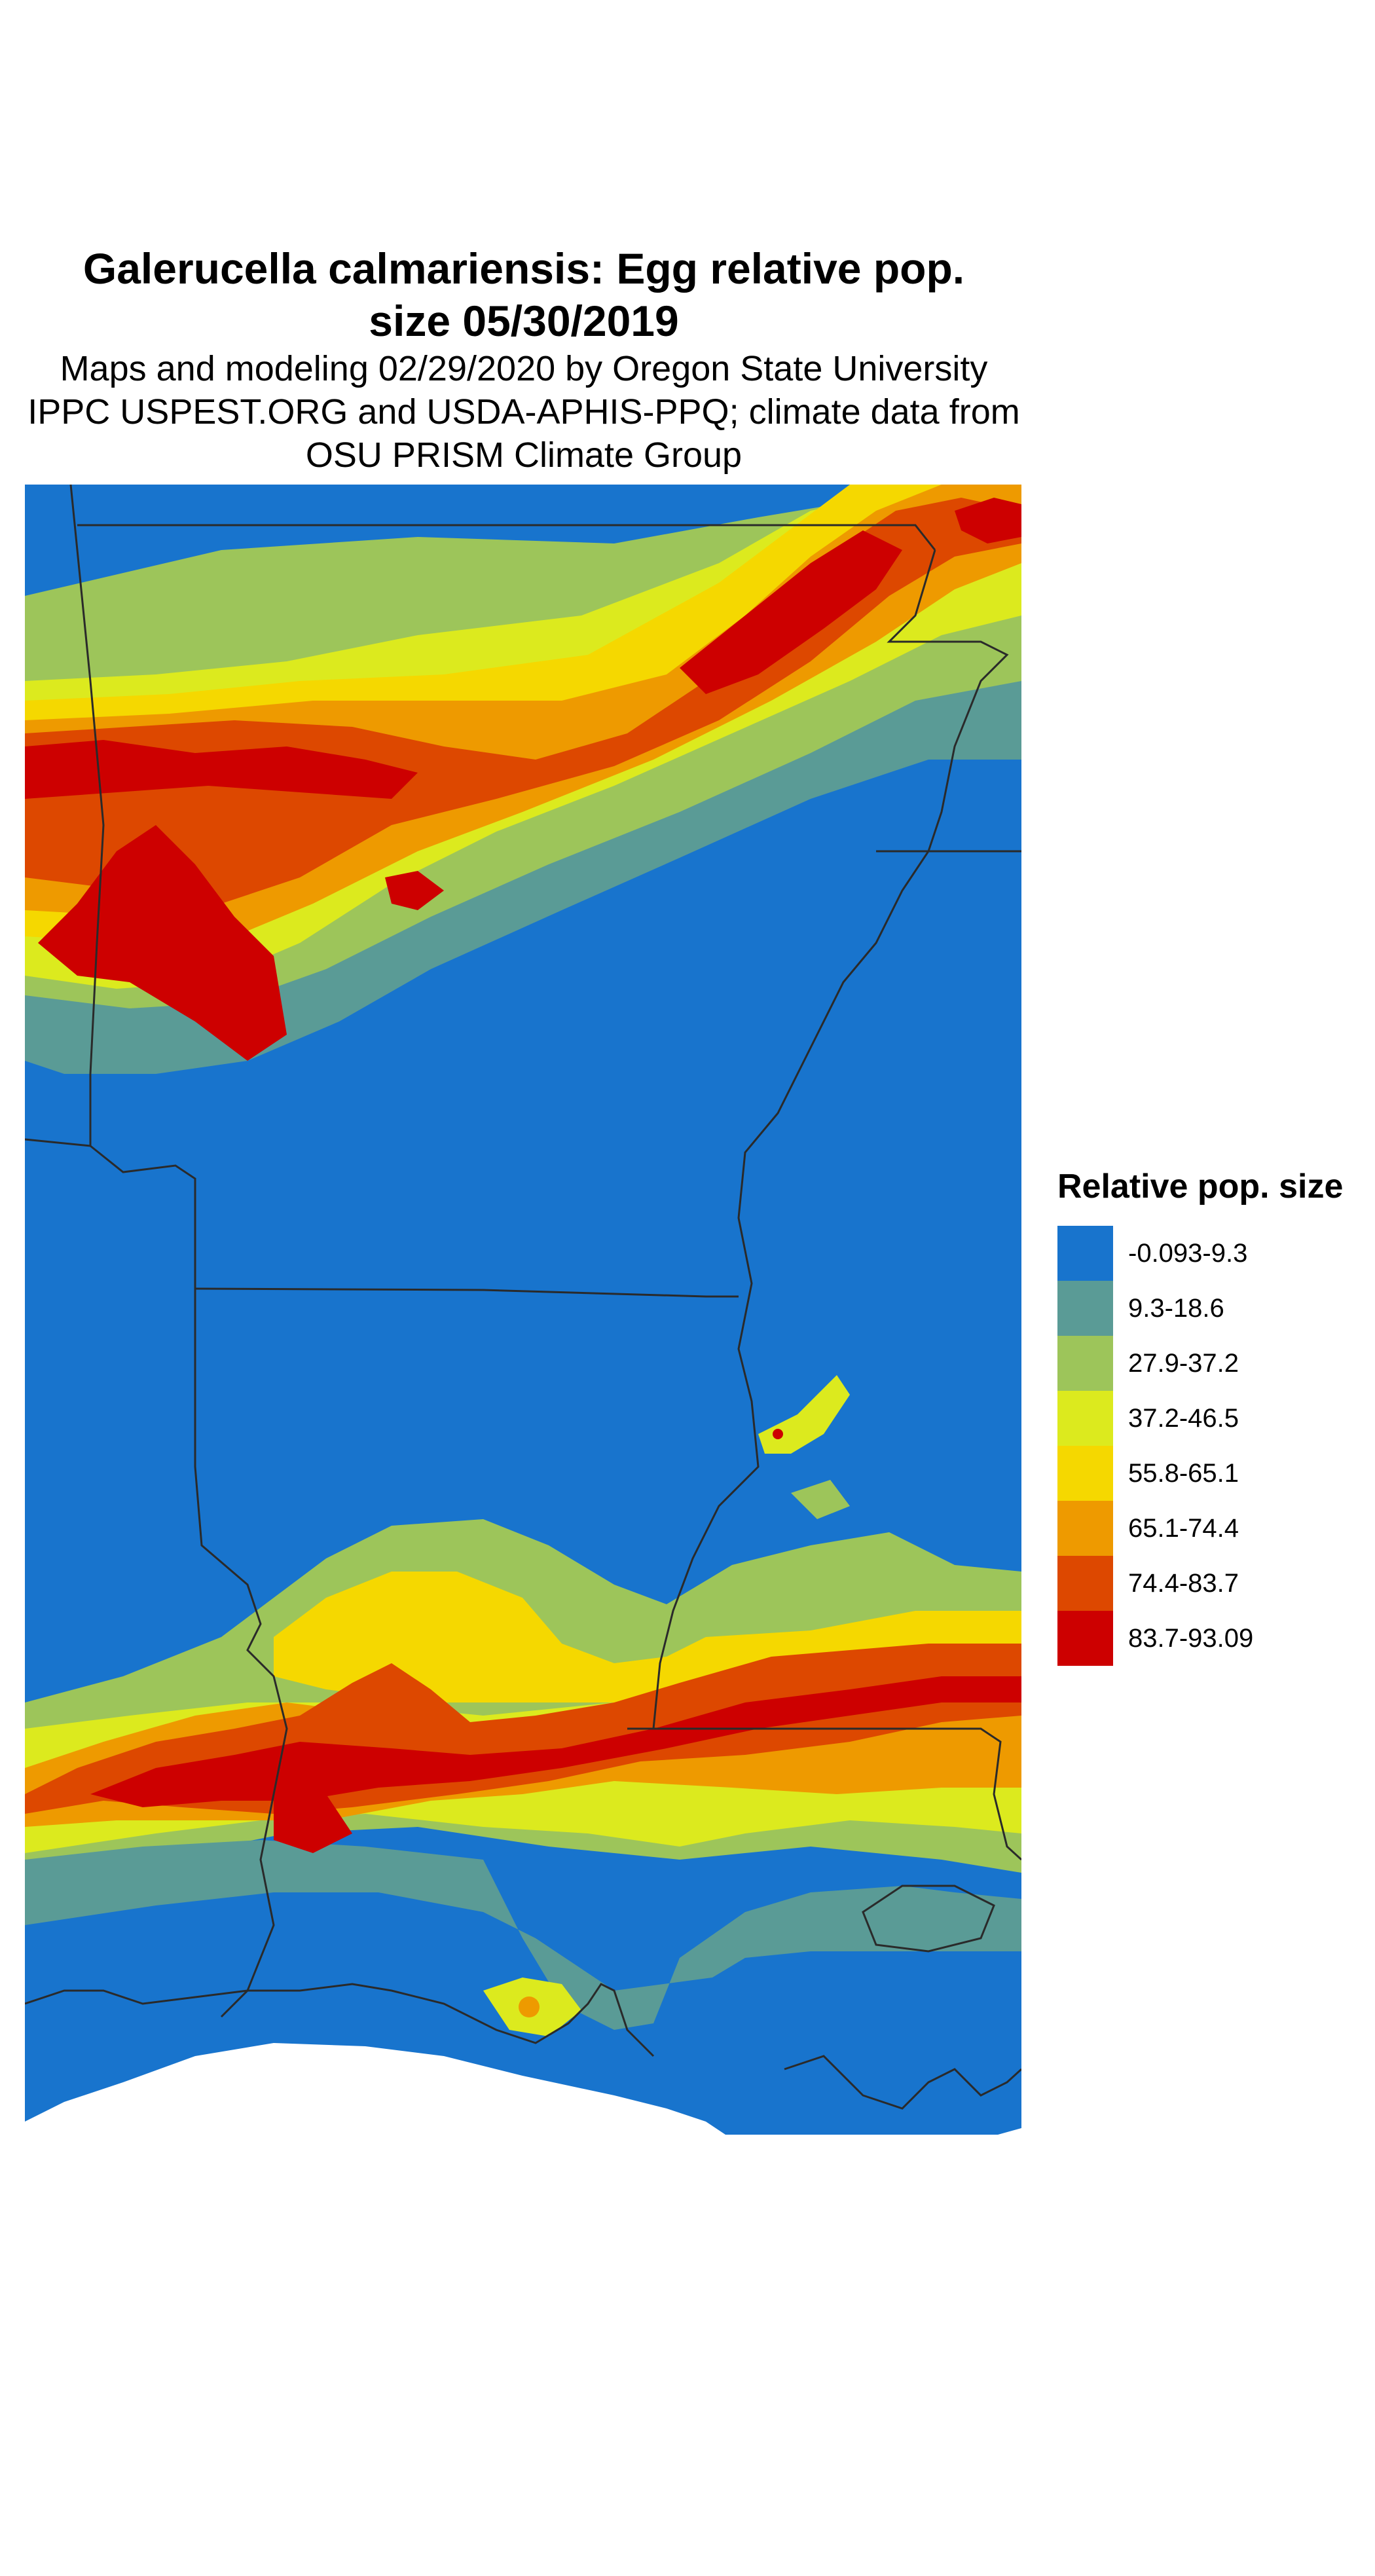  Describe the element at coordinates (1183, 1583) in the screenshot. I see `legend-label: 74.4-83.7` at that location.